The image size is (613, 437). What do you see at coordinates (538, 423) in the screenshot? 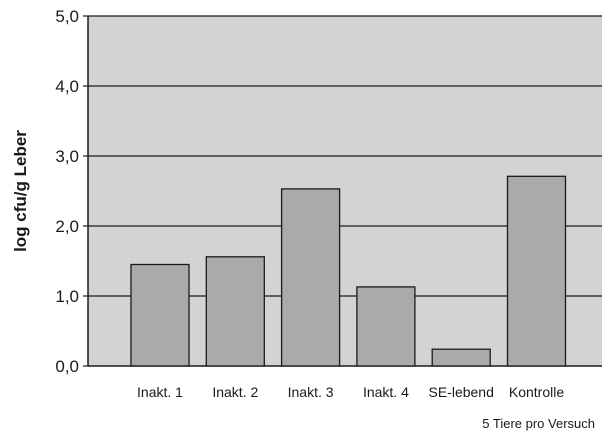
I see `sample-size-note: 5 Tiere pro Versuch` at bounding box center [538, 423].